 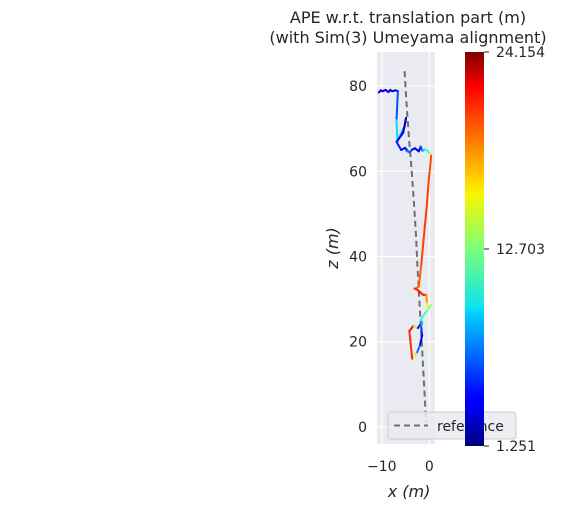 What do you see at coordinates (516, 447) in the screenshot?
I see `colorbar-tick-label: 1.251` at bounding box center [516, 447].